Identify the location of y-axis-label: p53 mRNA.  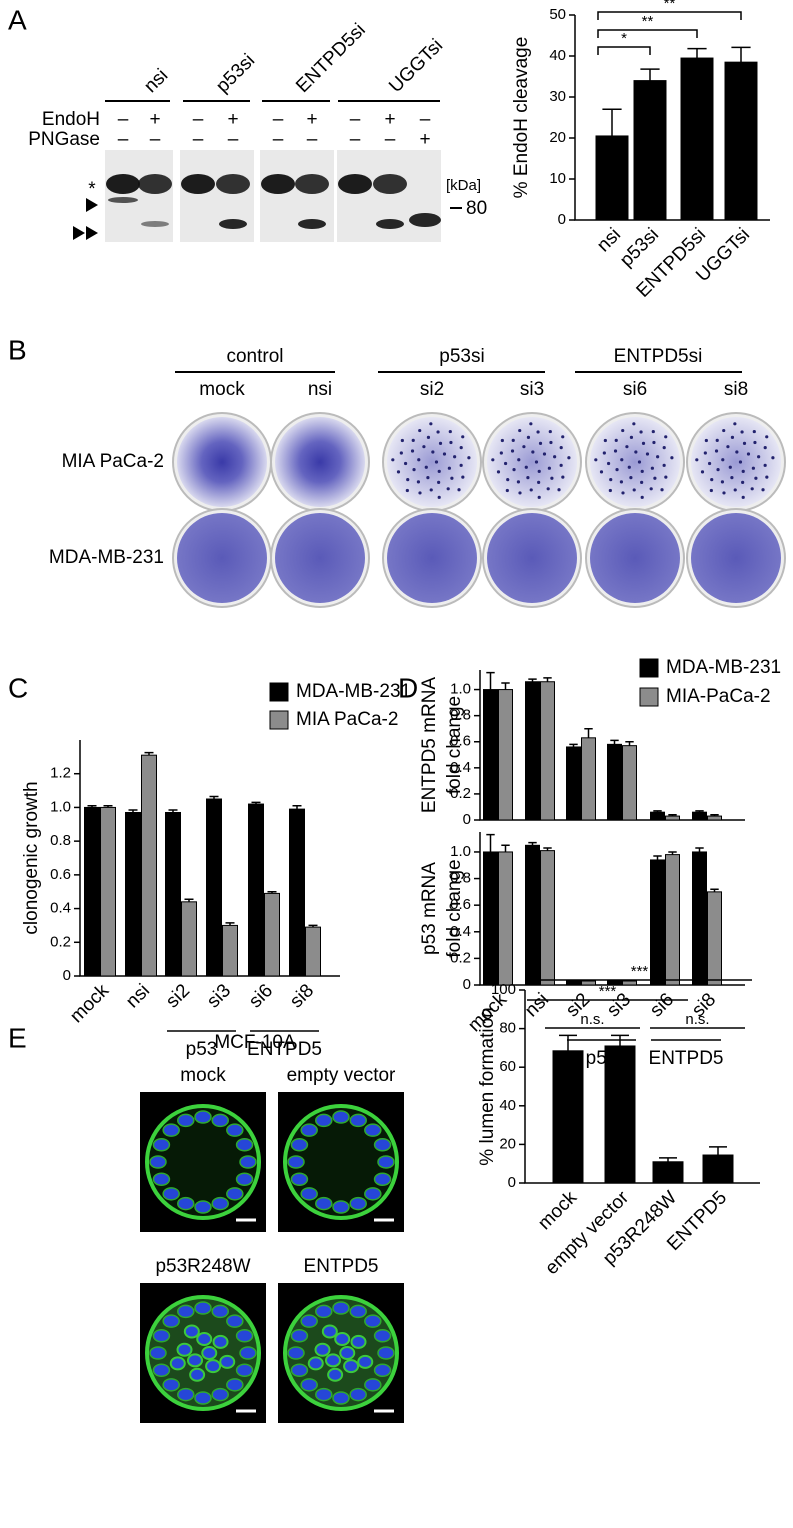
(429, 908).